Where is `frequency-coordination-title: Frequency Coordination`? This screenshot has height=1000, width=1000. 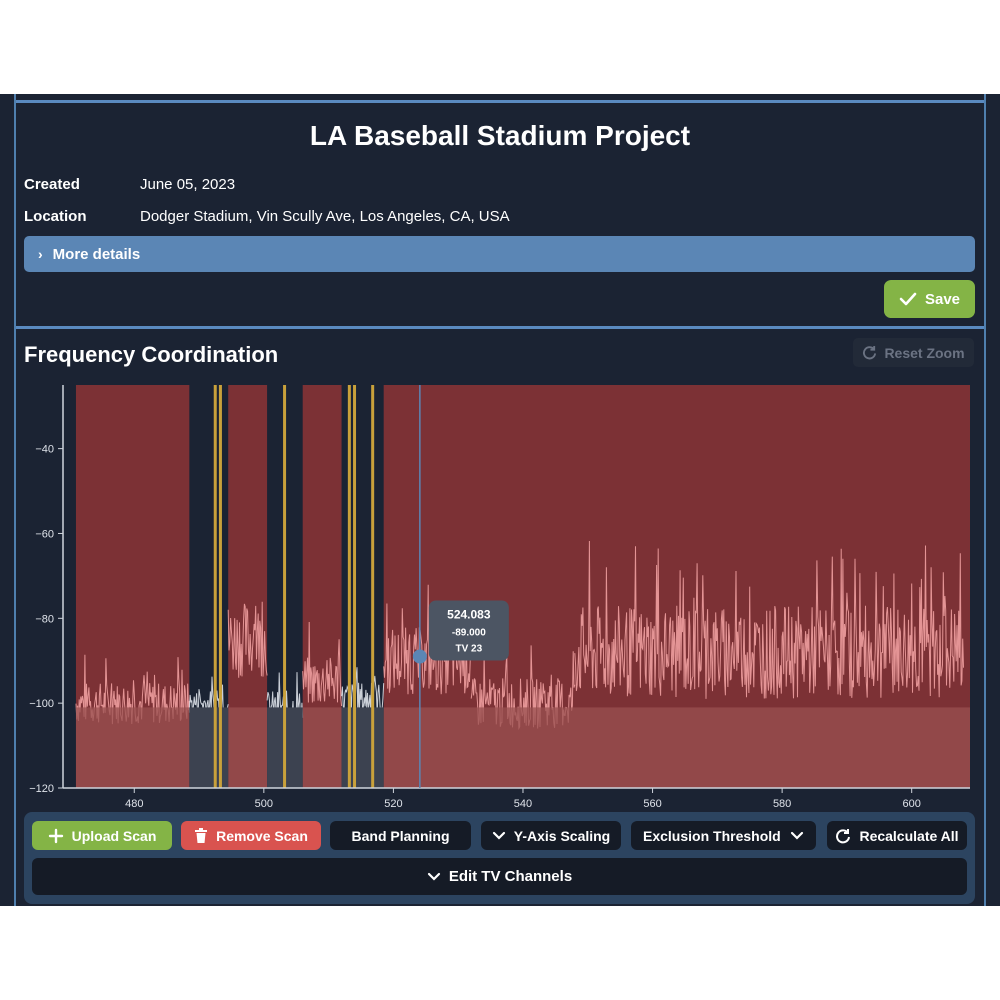
frequency-coordination-title: Frequency Coordination is located at coordinates (151, 354).